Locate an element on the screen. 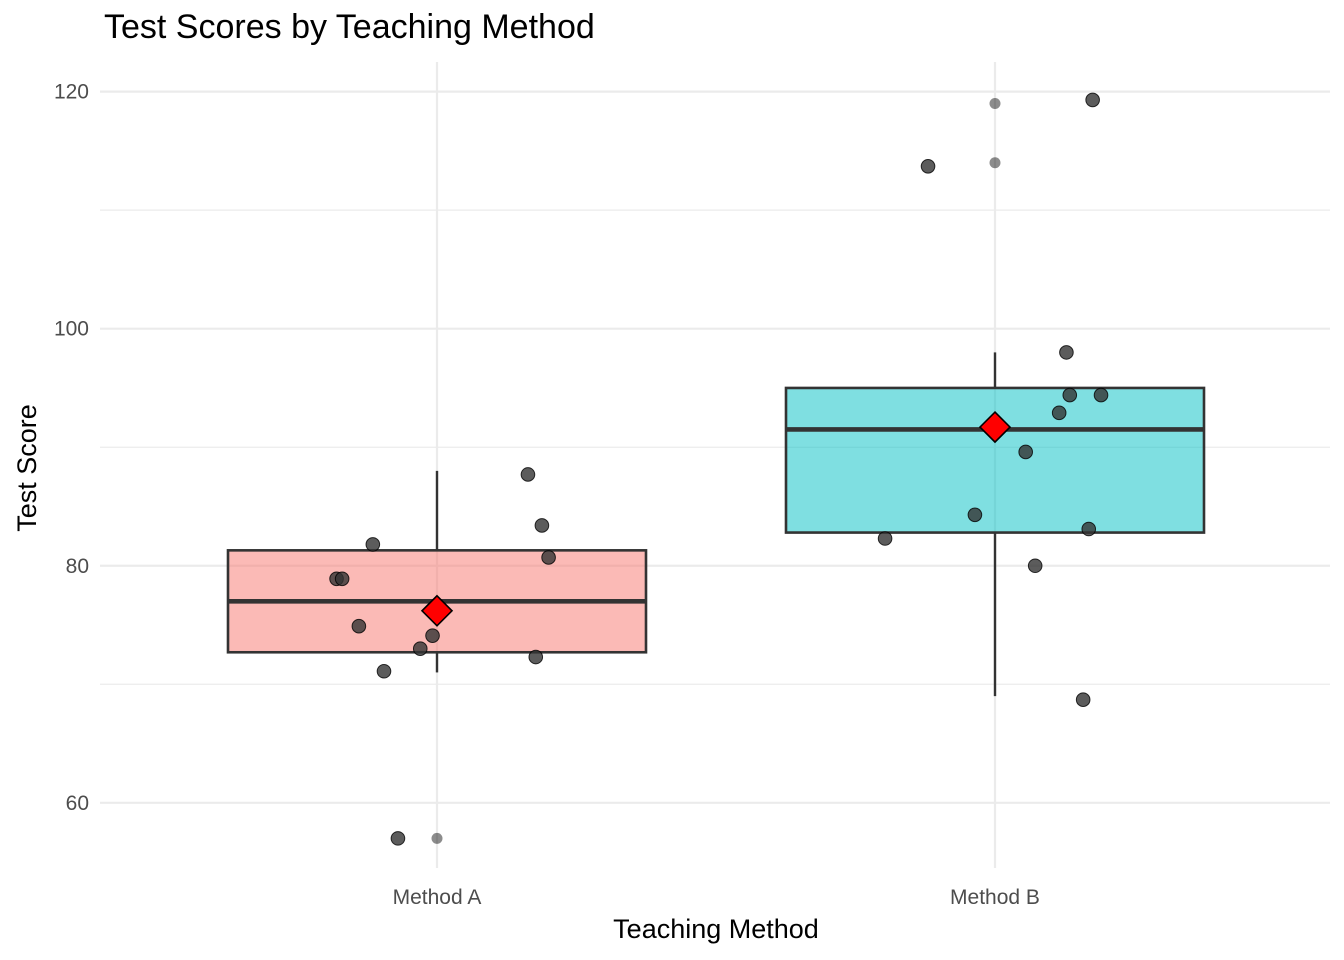 This screenshot has width=1344, height=960. y-tick-label: 80 is located at coordinates (77, 566).